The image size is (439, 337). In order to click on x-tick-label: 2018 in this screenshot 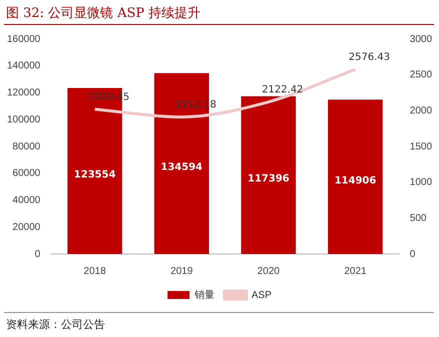, I will do `click(95, 271)`.